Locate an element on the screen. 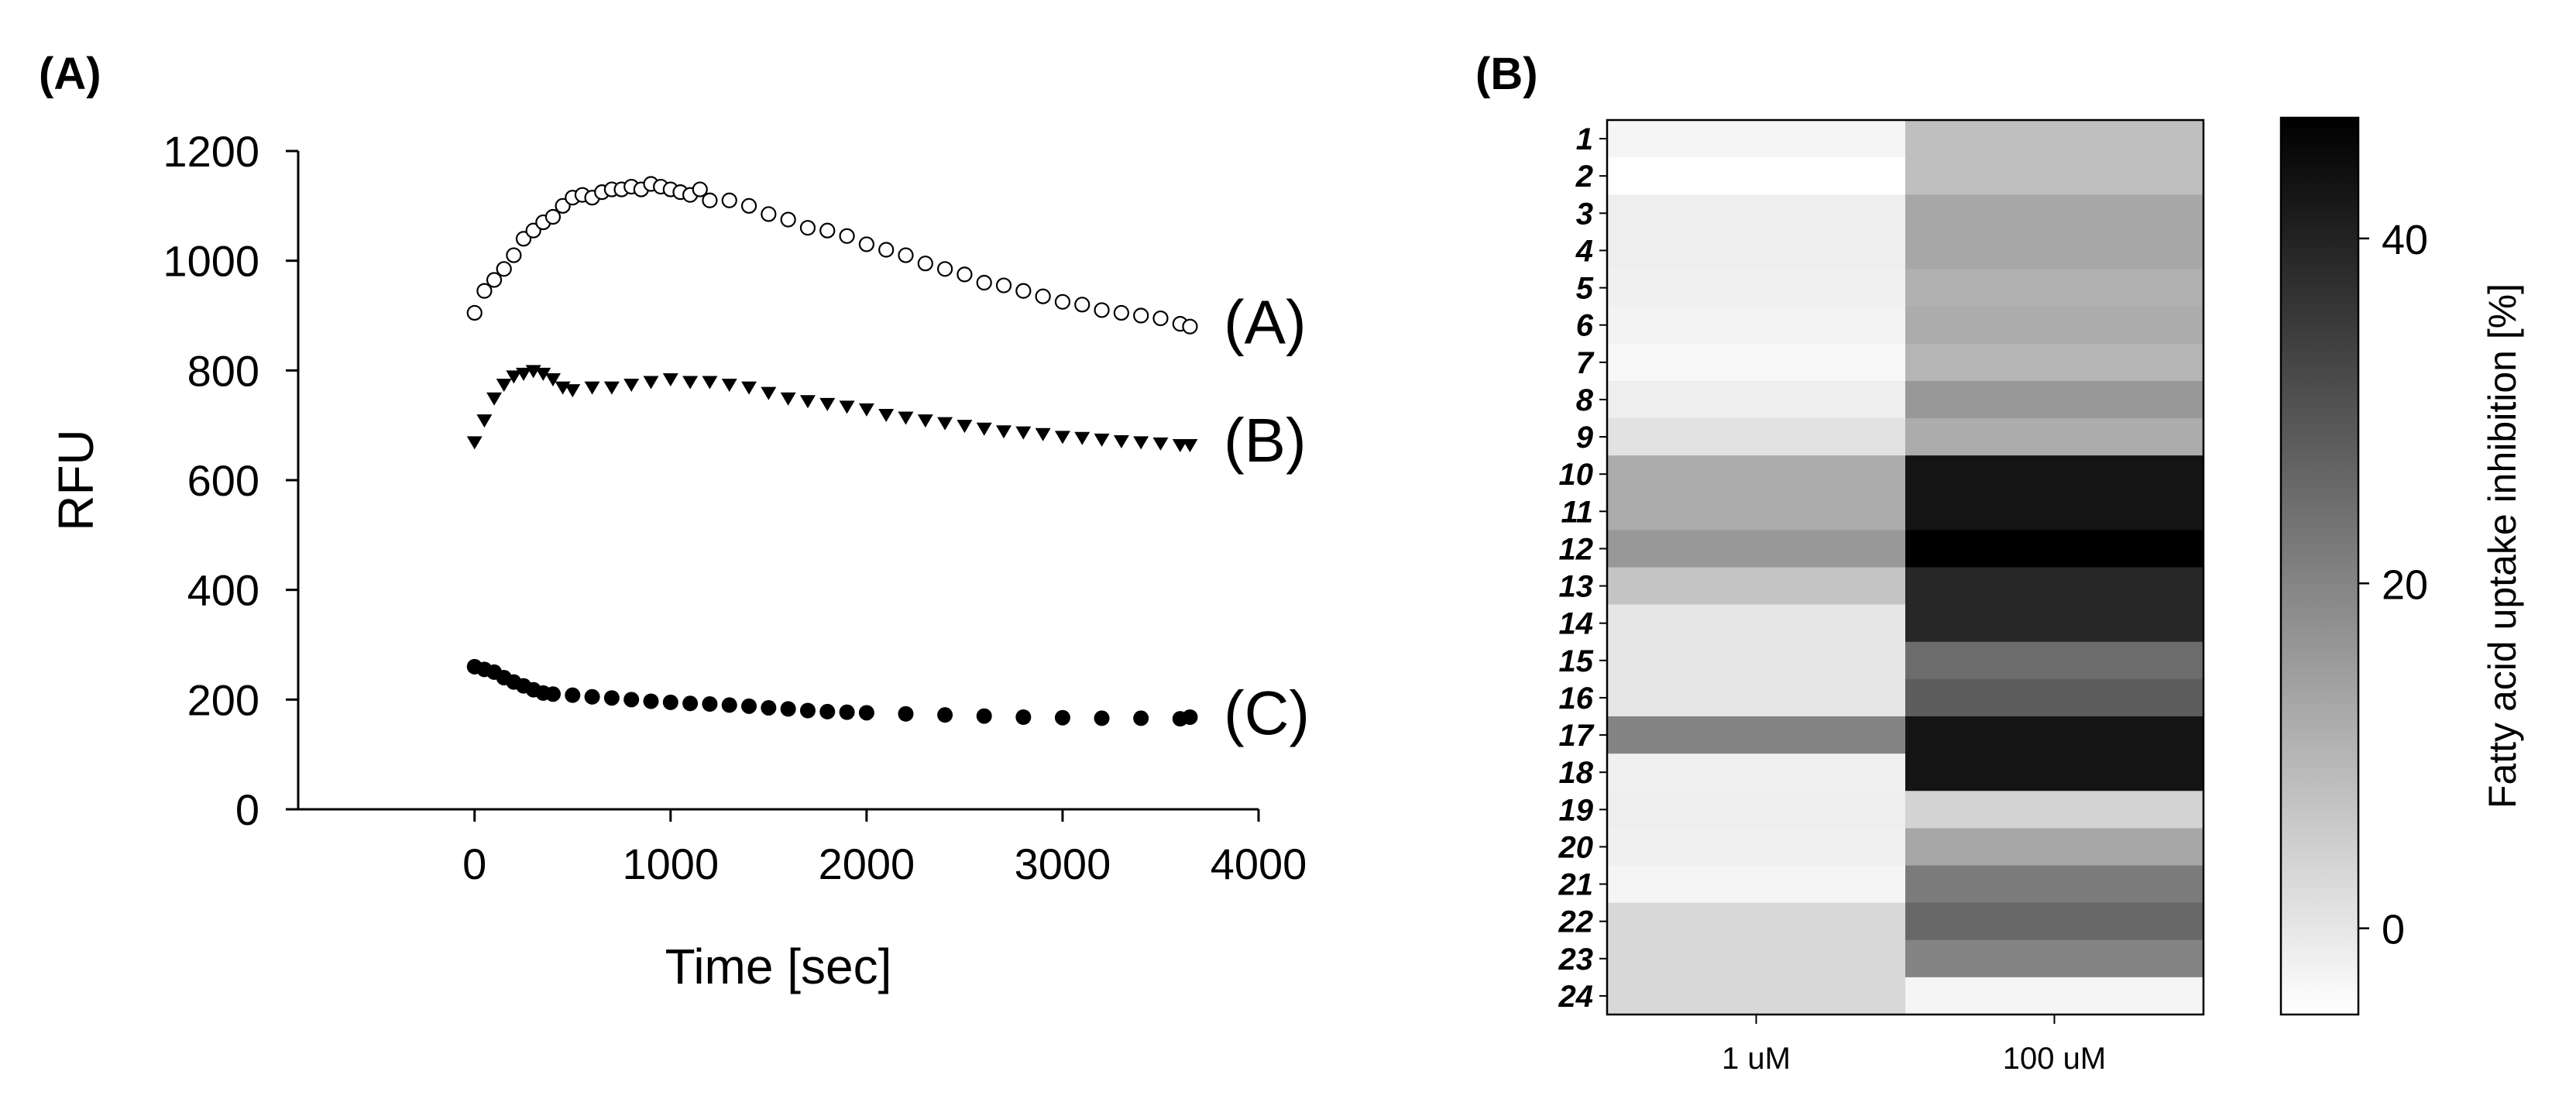 The image size is (2576, 1109). heatmap-row-label: 12 is located at coordinates (1576, 549).